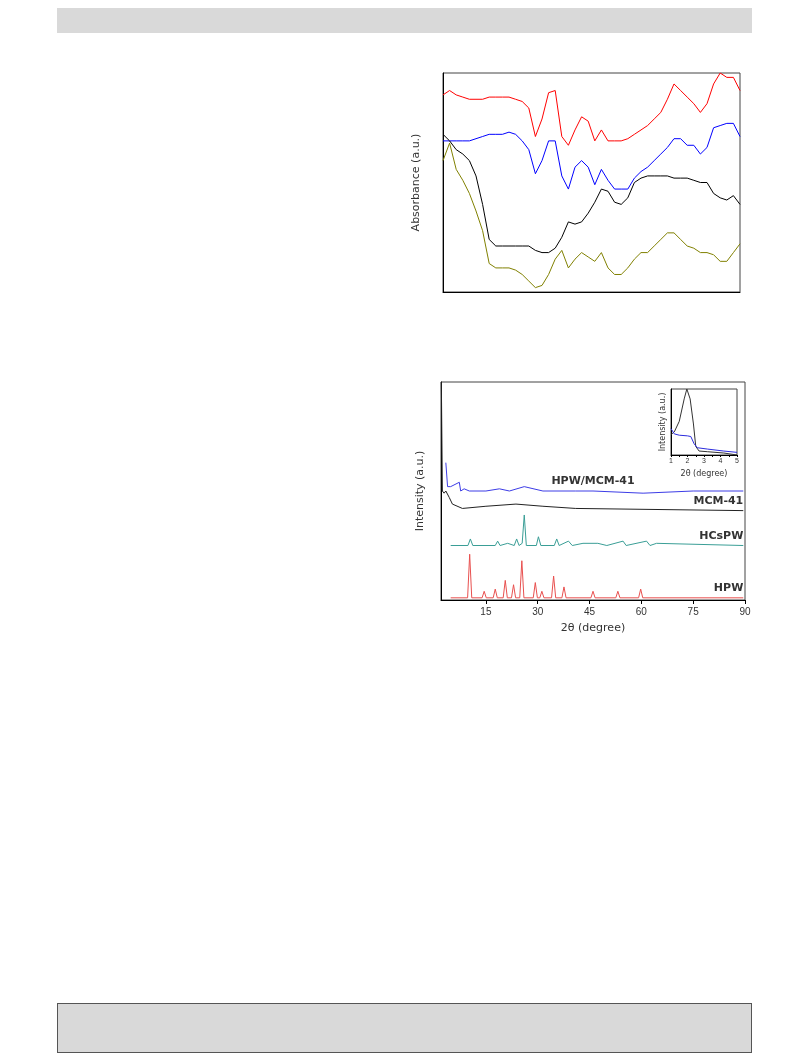 This screenshot has width=793, height=1057. What do you see at coordinates (718, 500) in the screenshot?
I see `series-label: MCM-41` at bounding box center [718, 500].